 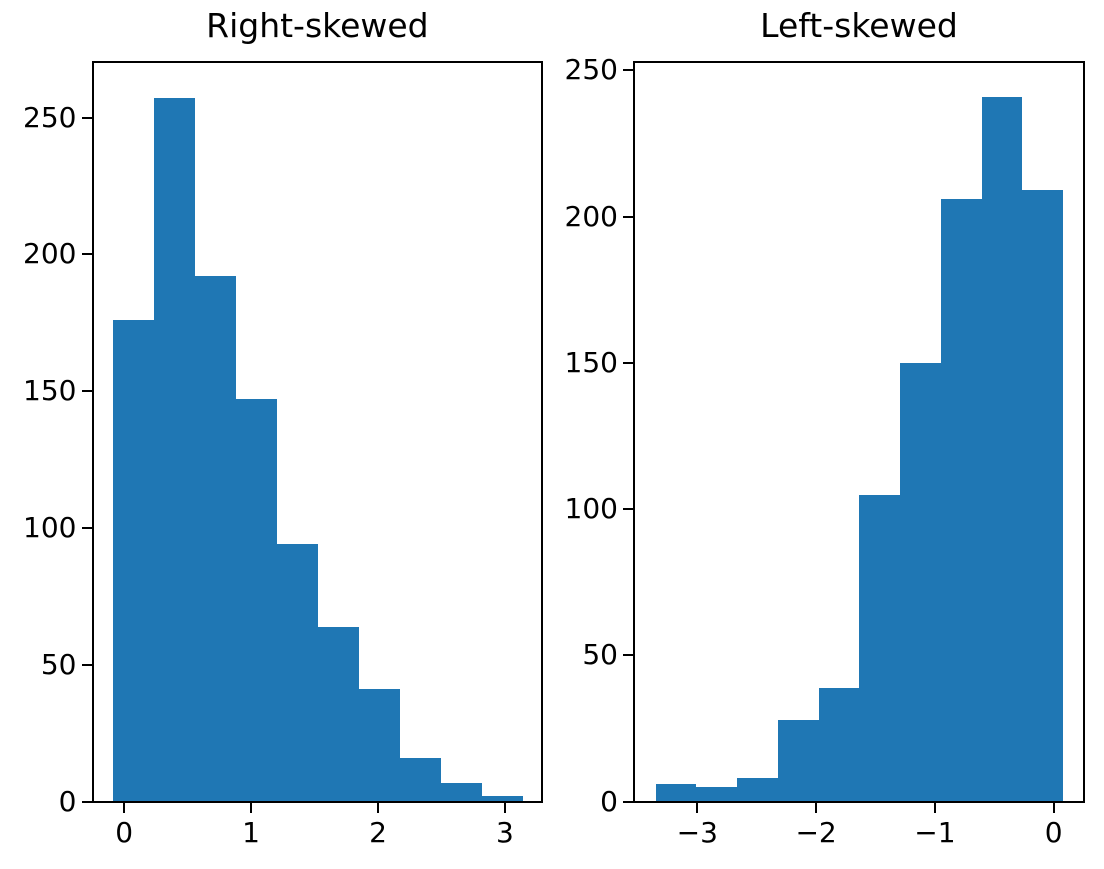 What do you see at coordinates (505, 832) in the screenshot?
I see `x-tick-label: 3` at bounding box center [505, 832].